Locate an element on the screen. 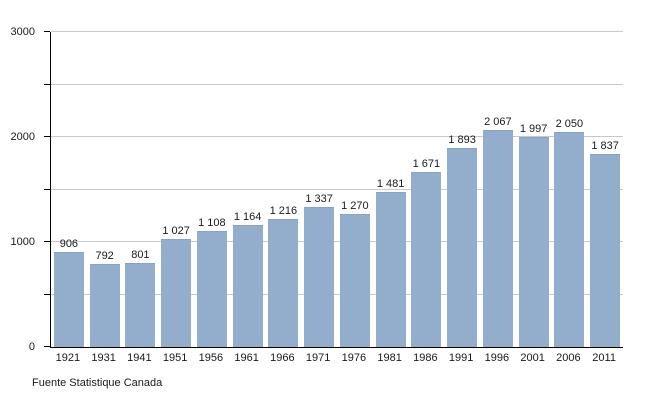 The image size is (650, 400). bar: 1 893 is located at coordinates (462, 240).